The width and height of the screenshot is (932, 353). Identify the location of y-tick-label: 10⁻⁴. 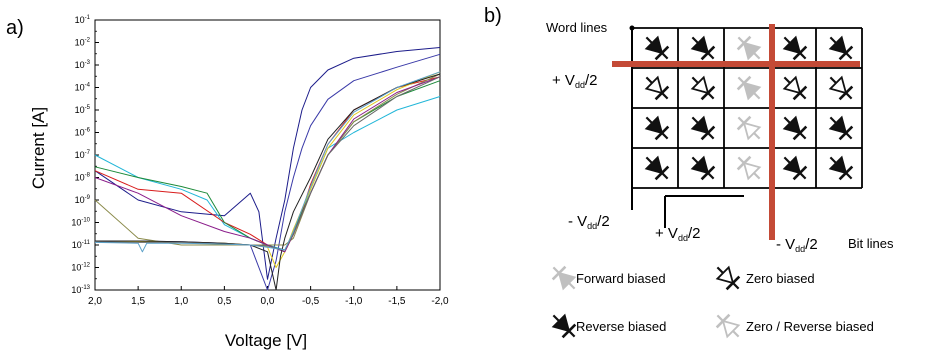
(83, 88).